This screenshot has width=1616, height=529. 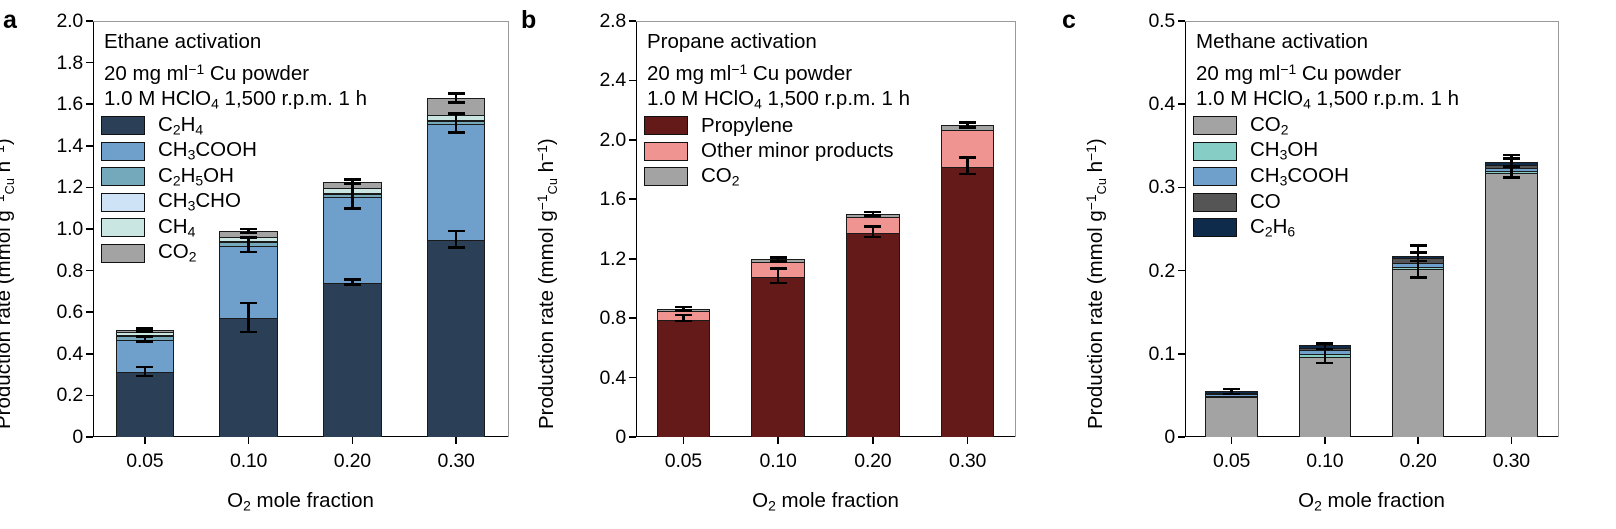 What do you see at coordinates (1232, 461) in the screenshot?
I see `xtick-label-c-0: 0.05` at bounding box center [1232, 461].